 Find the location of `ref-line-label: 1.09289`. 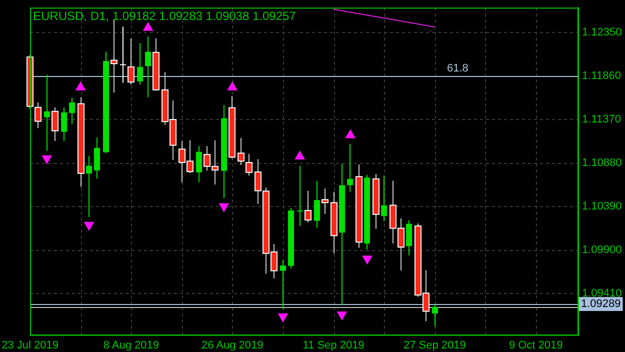

ref-line-label: 1.09289 is located at coordinates (601, 304).